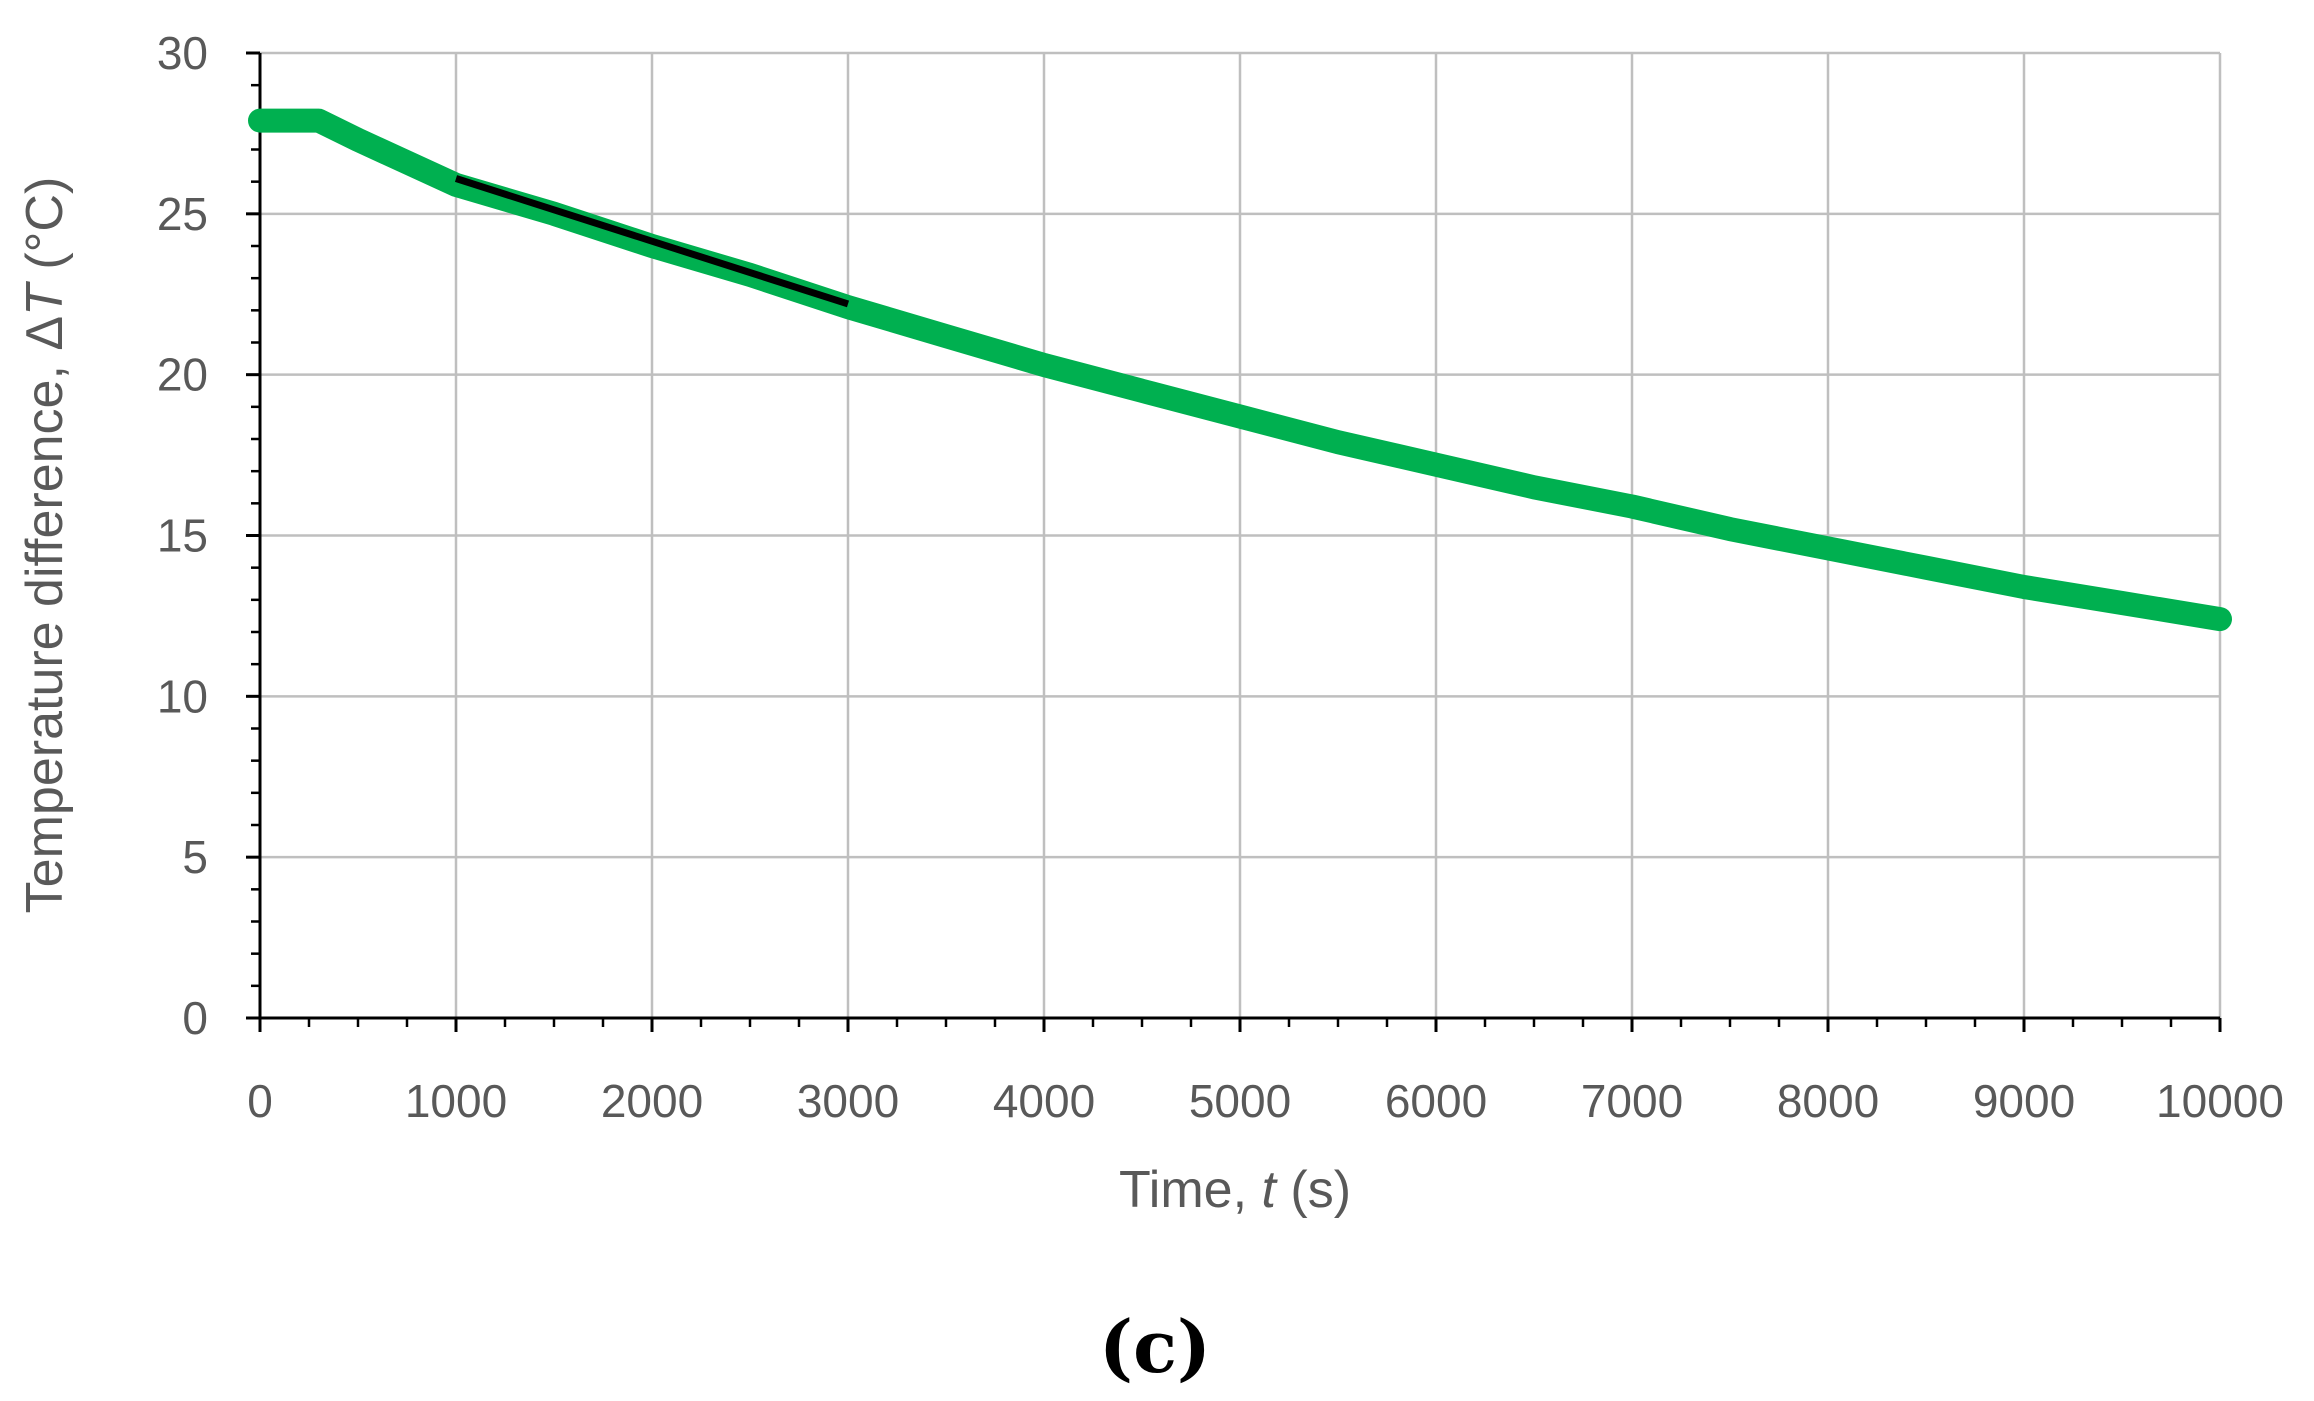 Image resolution: width=2314 pixels, height=1401 pixels. Describe the element at coordinates (1436, 1101) in the screenshot. I see `x-tick-label: 6000` at that location.